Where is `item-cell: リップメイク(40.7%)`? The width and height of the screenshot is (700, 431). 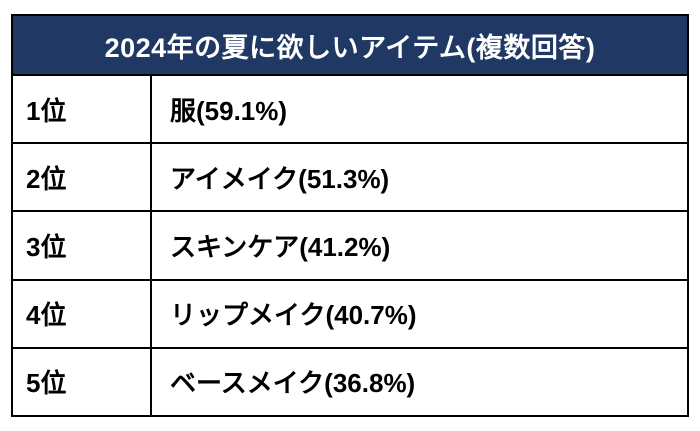
item-cell: リップメイク(40.7%) is located at coordinates (293, 315).